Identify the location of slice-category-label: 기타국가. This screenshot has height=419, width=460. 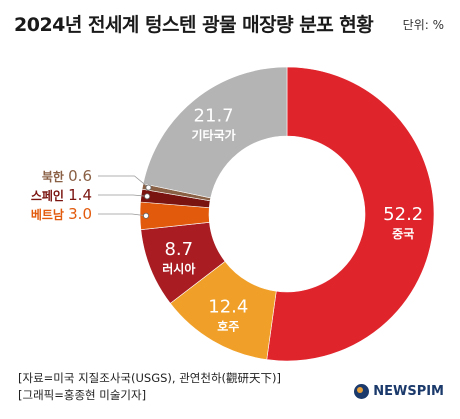
(214, 135).